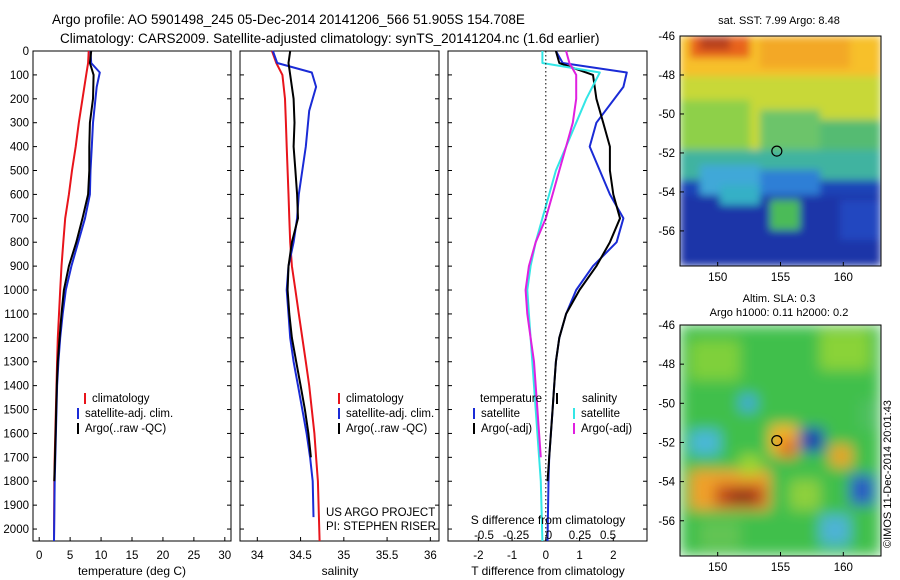 The height and width of the screenshot is (580, 900). I want to click on legend-title-temperature: temperature, so click(511, 399).